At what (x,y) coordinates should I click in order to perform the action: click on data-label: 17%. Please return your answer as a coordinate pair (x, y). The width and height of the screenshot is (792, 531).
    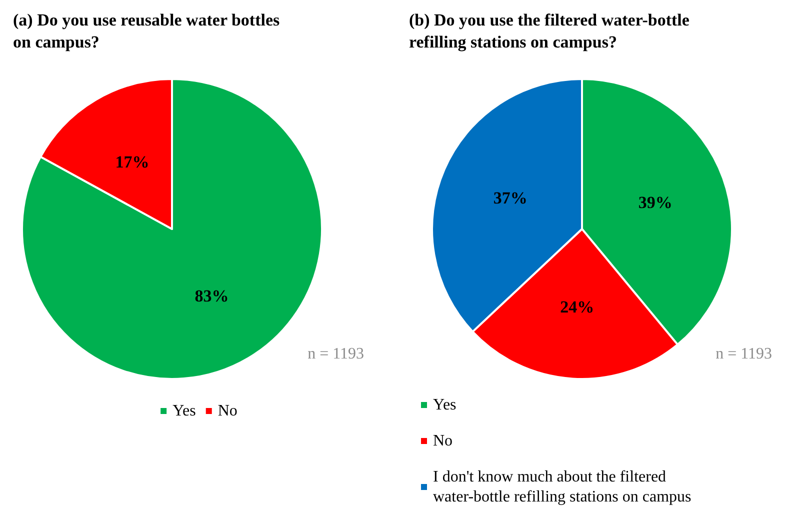
    Looking at the image, I should click on (132, 162).